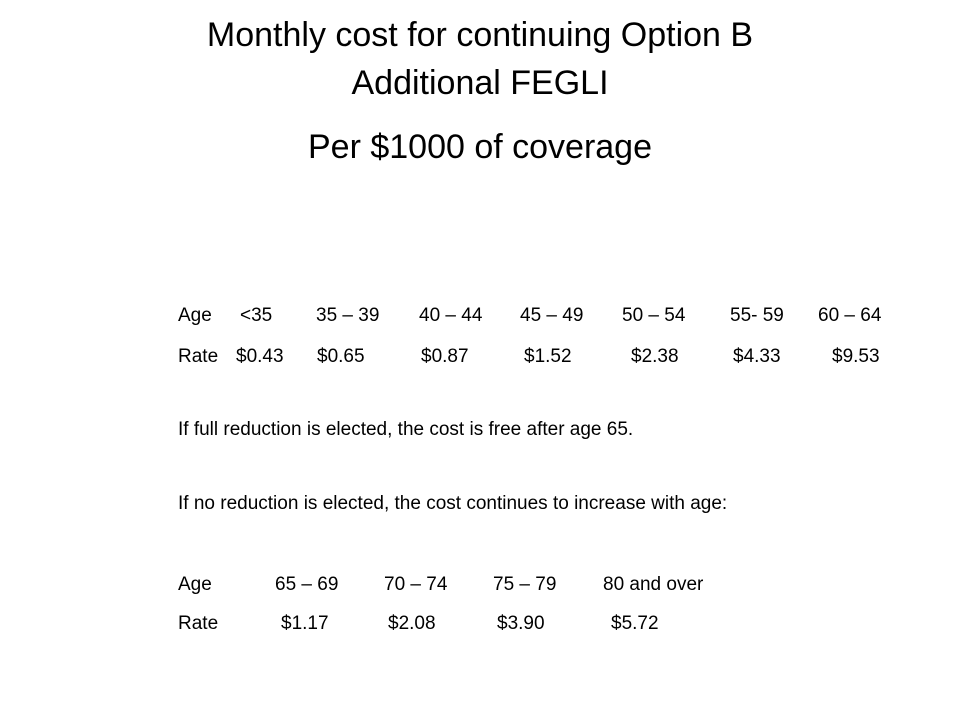  Describe the element at coordinates (198, 356) in the screenshot. I see `table1-rate-label: Rate` at that location.